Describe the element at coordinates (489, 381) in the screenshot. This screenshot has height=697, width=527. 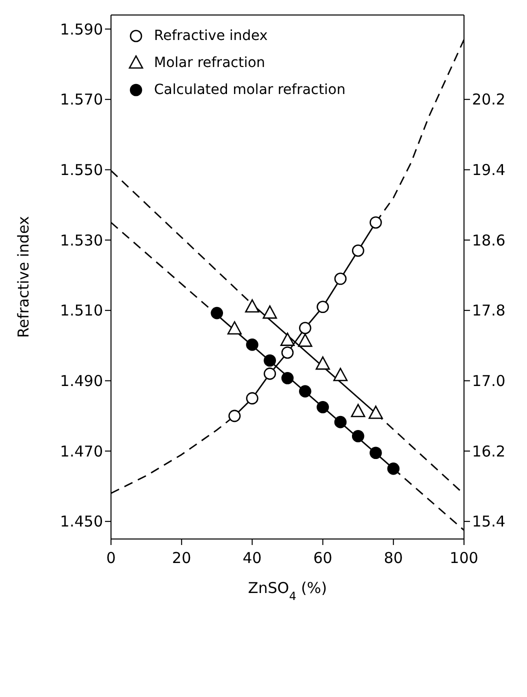
I see `y2-tick-label: 17.0` at that location.